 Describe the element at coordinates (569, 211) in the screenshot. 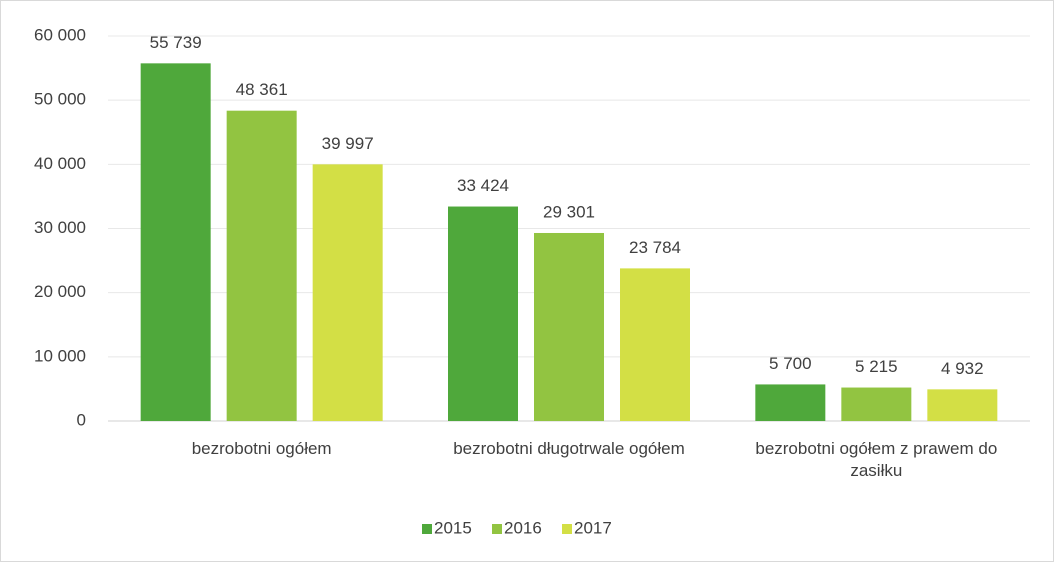

I see `data-label: 29 301` at that location.